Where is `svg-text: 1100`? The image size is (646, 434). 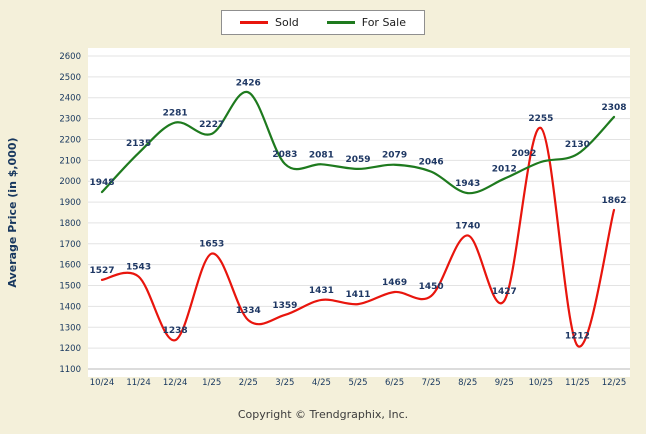
svg-text: 1100 is located at coordinates (70, 370).